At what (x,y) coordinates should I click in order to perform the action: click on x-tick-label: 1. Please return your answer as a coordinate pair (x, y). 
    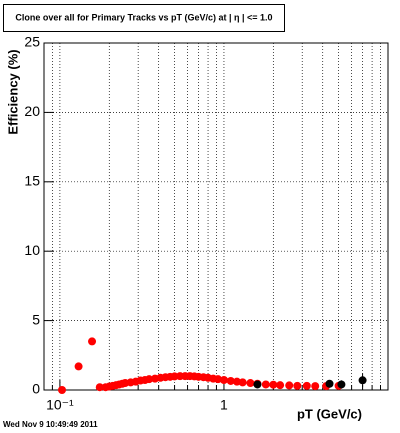
    Looking at the image, I should click on (224, 405).